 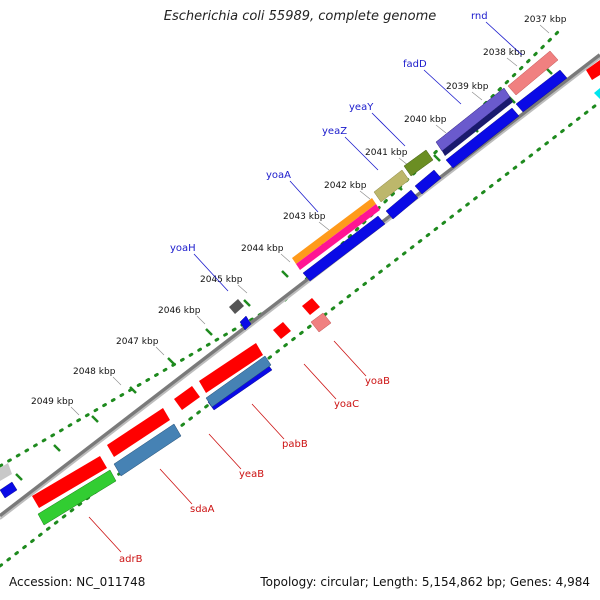 What do you see at coordinates (242, 289) in the screenshot?
I see `tick-leader-2045` at bounding box center [242, 289].